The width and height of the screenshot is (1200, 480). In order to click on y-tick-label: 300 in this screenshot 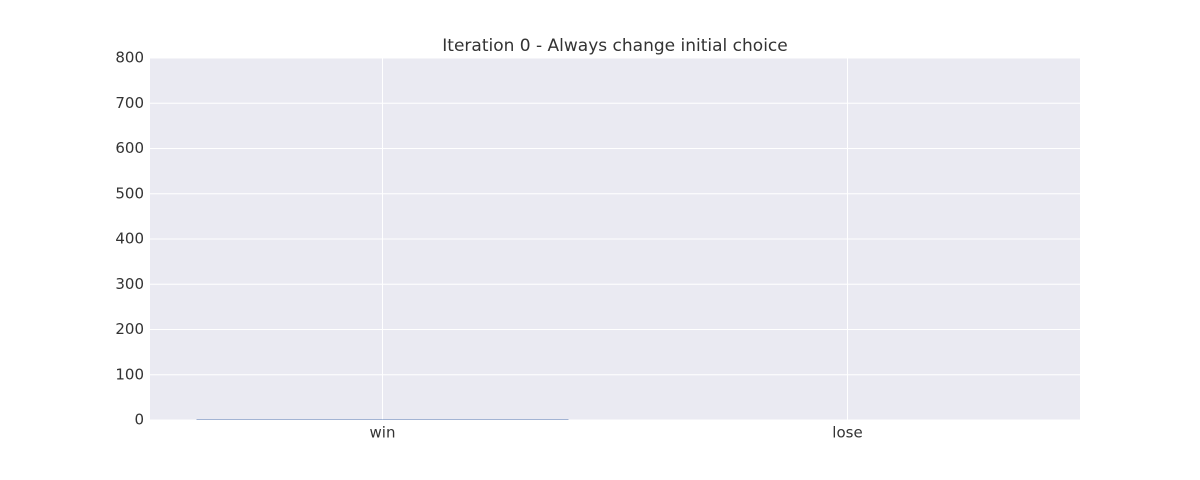, I will do `click(129, 284)`.